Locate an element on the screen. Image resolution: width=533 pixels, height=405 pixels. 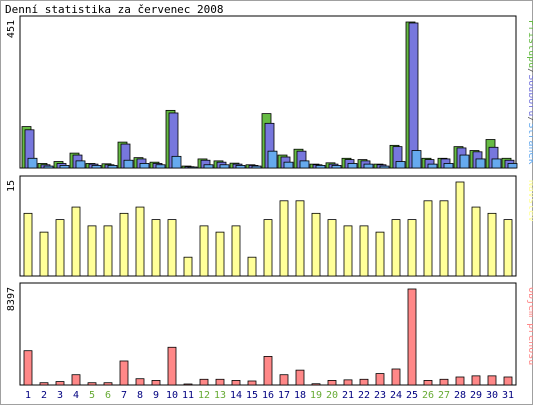
day-tick-label-11: 11 is located at coordinates (188, 395).